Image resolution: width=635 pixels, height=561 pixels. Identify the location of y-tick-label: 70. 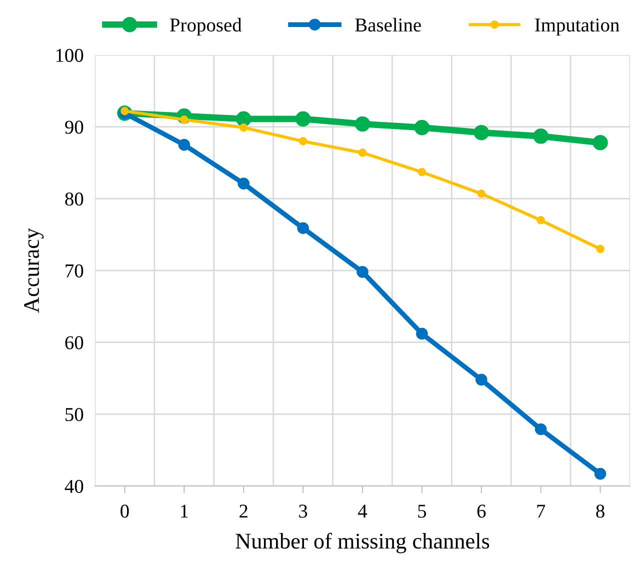
(75, 271).